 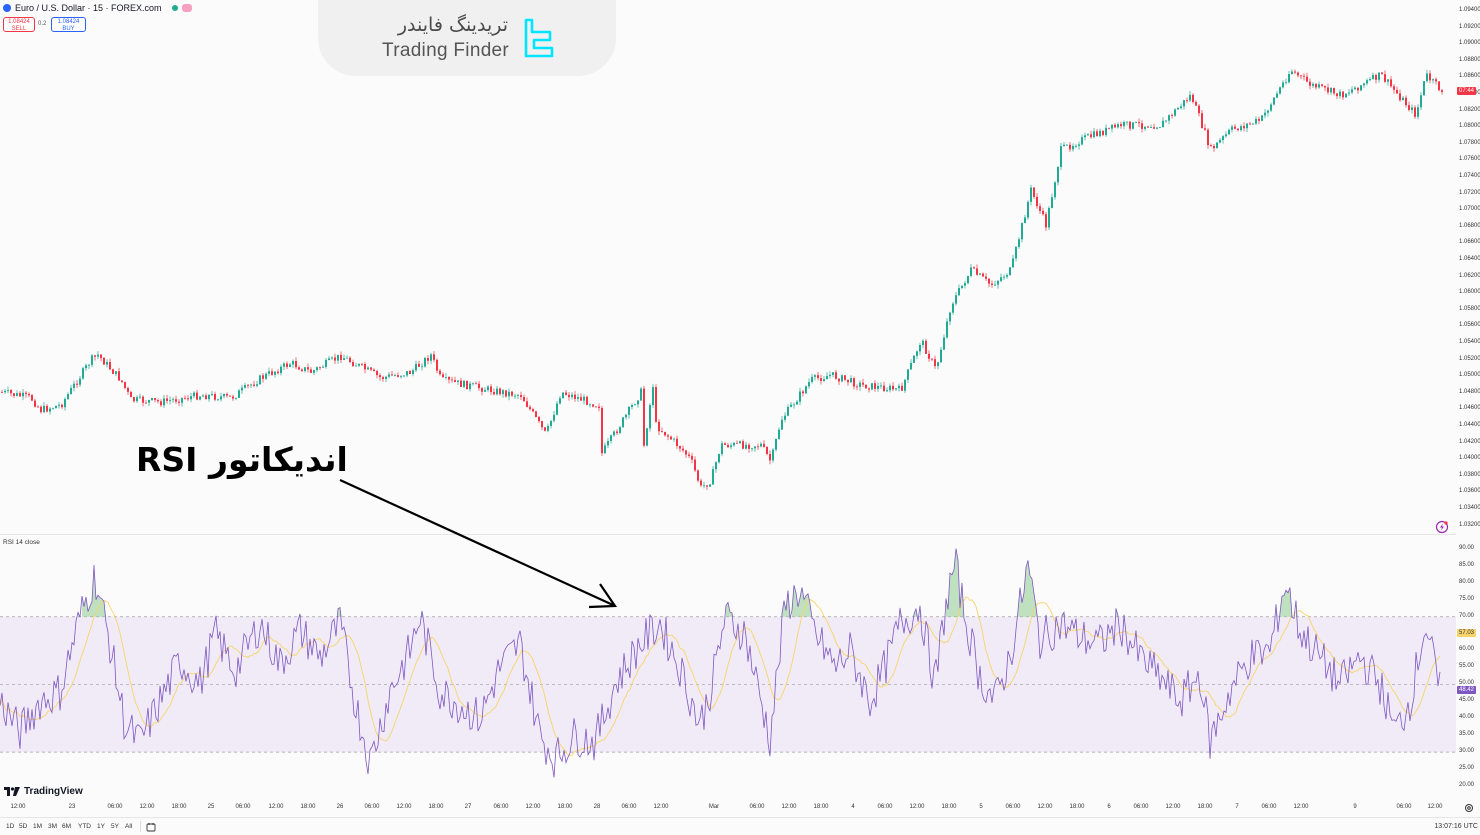 What do you see at coordinates (1469, 159) in the screenshot?
I see `price-tick: 1.07600` at bounding box center [1469, 159].